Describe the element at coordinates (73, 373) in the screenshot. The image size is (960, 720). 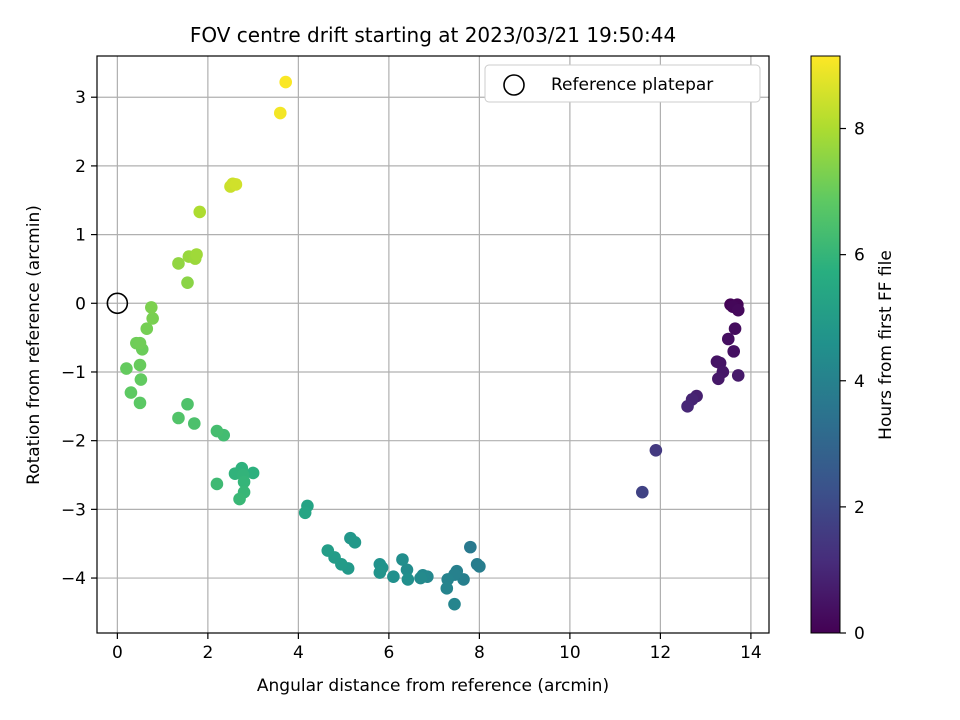
I see `y-tick-label: −1` at that location.